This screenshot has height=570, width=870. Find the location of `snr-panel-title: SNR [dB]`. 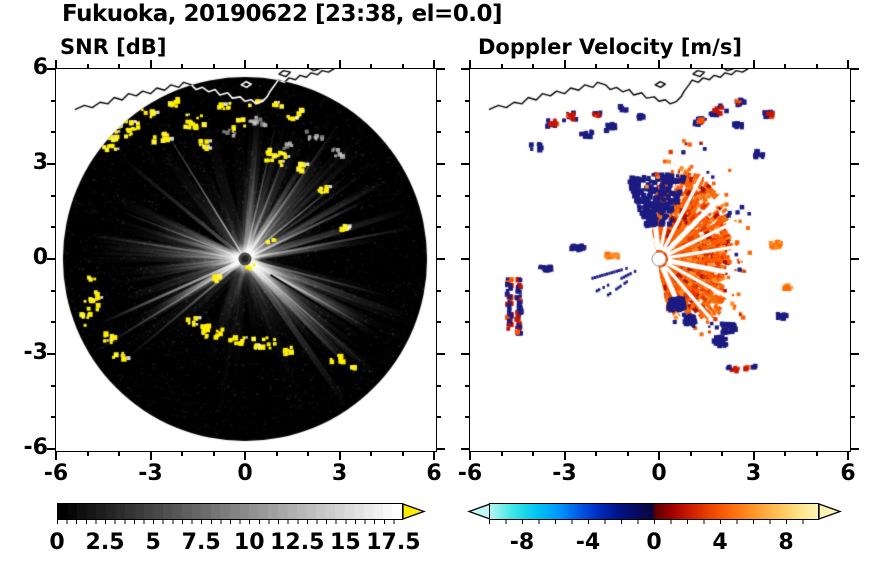

snr-panel-title: SNR [dB] is located at coordinates (113, 47).